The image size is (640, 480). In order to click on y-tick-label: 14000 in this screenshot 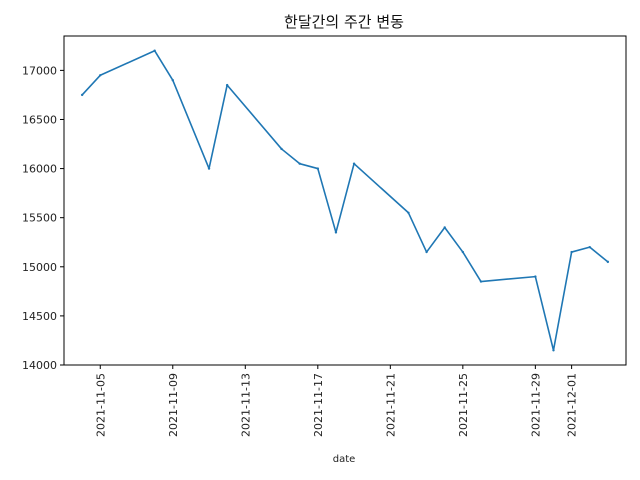, I will do `click(39, 365)`.